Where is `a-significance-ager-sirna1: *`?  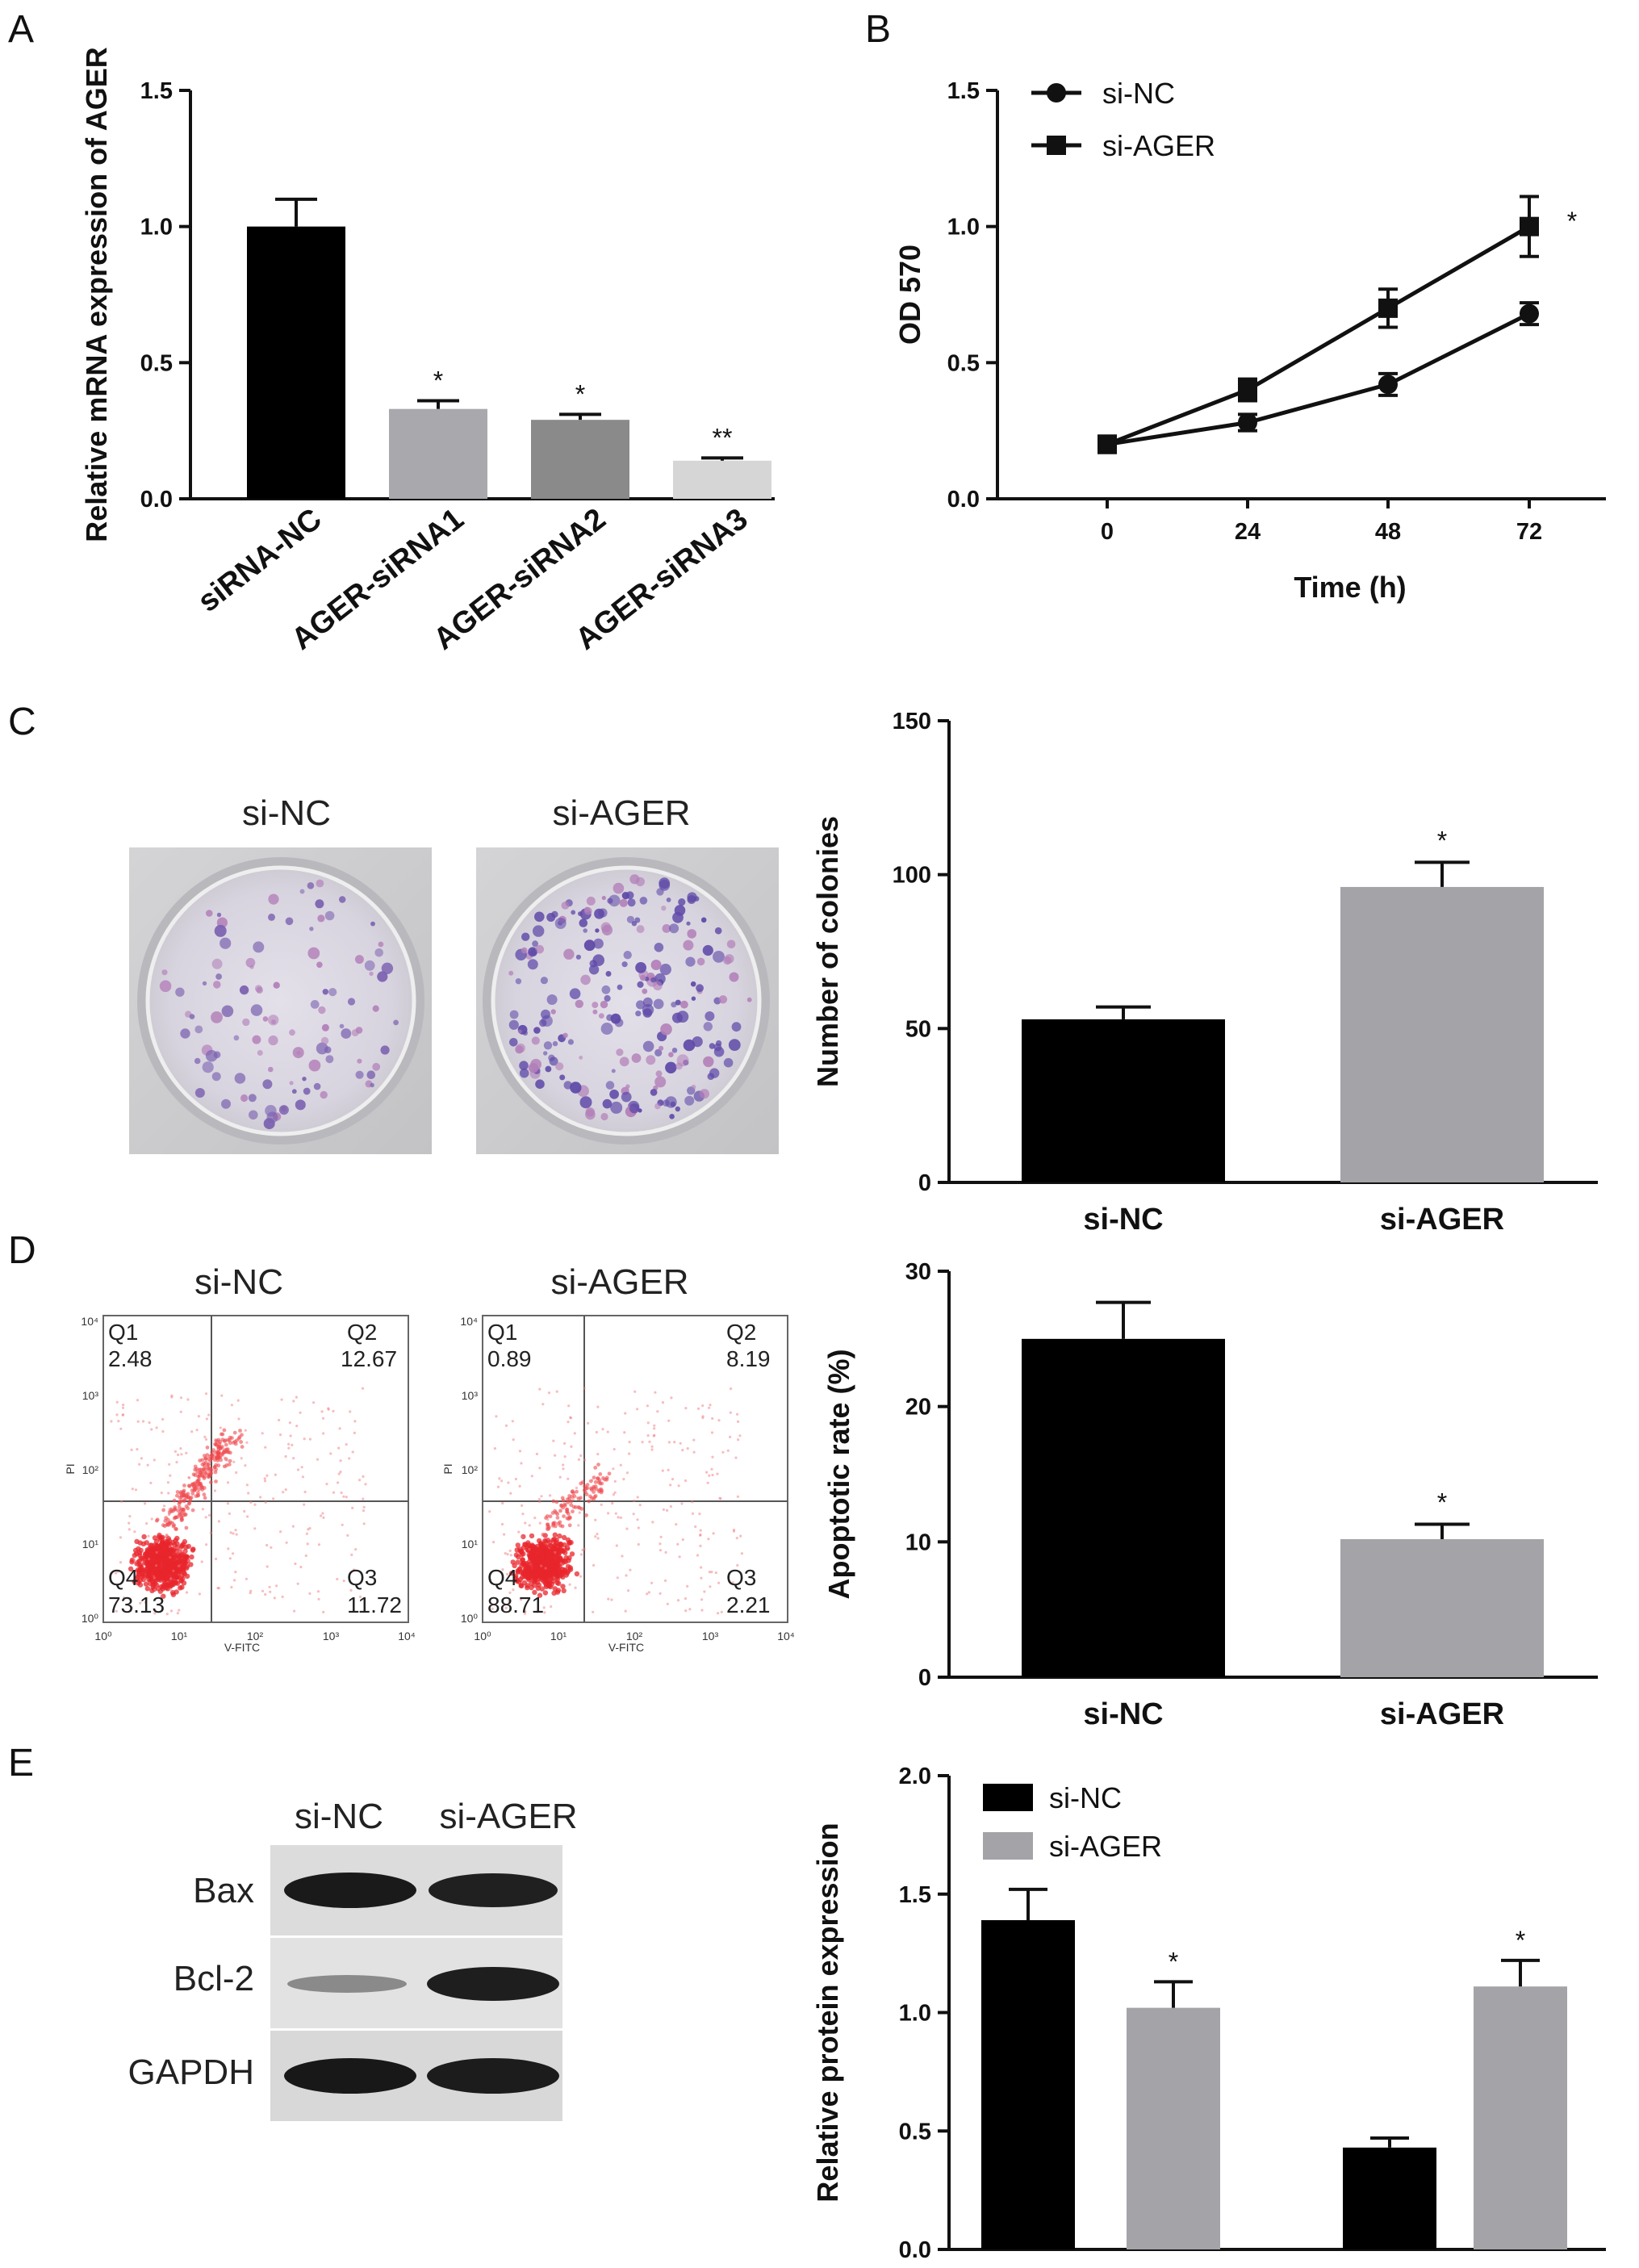 a-significance-ager-sirna1: * is located at coordinates (438, 380).